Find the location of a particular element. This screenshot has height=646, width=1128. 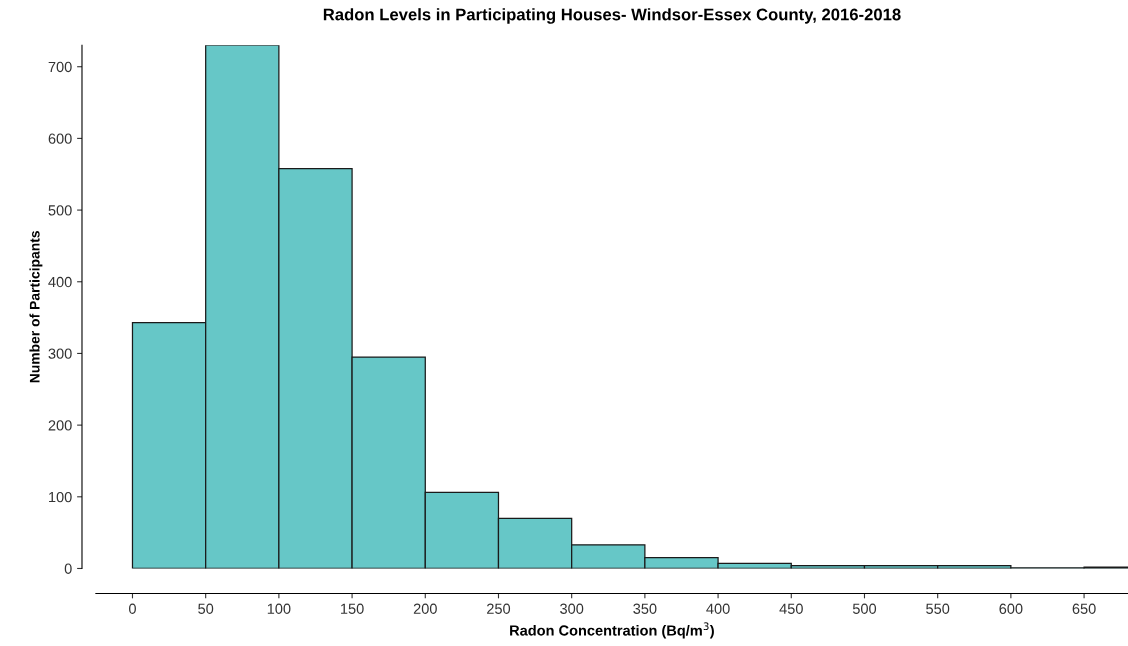

y-axis-title: Number of Participants is located at coordinates (36, 307).